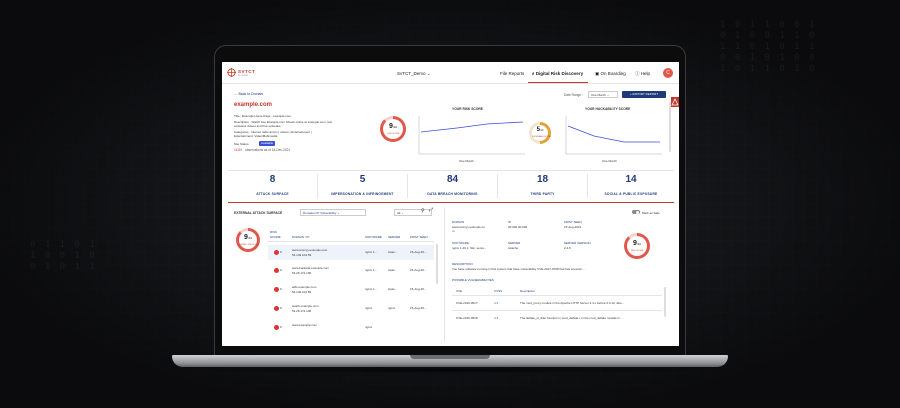 The height and width of the screenshot is (408, 900). Describe the element at coordinates (450, 370) in the screenshot. I see `laptop-shadow` at that location.